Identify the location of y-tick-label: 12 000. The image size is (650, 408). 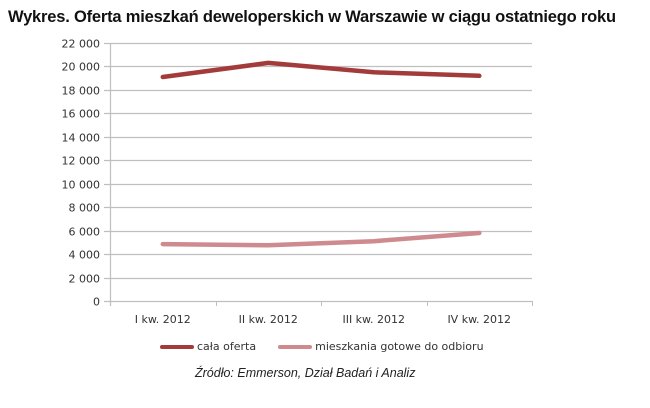
(81, 161).